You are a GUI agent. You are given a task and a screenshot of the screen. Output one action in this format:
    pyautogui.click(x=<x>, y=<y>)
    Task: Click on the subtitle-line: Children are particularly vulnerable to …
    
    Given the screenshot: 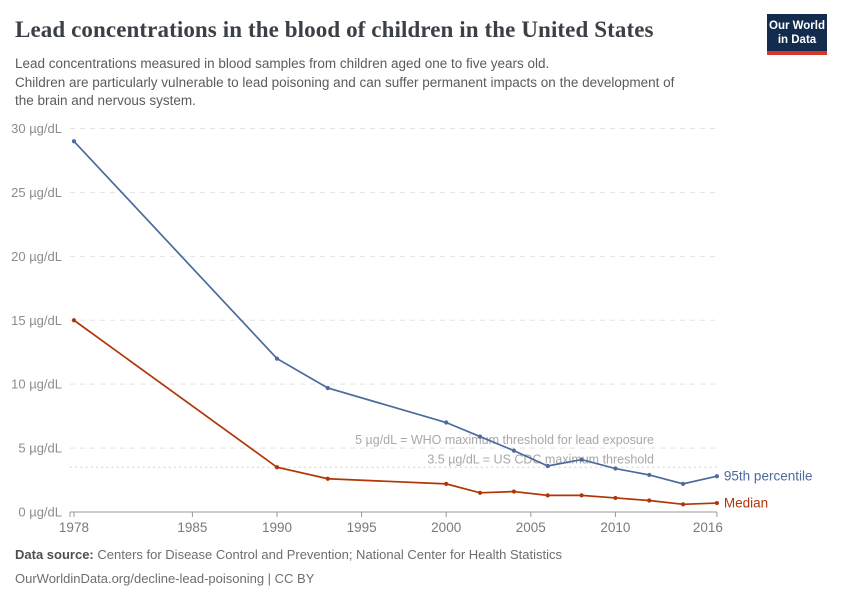 What is the action you would take?
    pyautogui.click(x=345, y=82)
    